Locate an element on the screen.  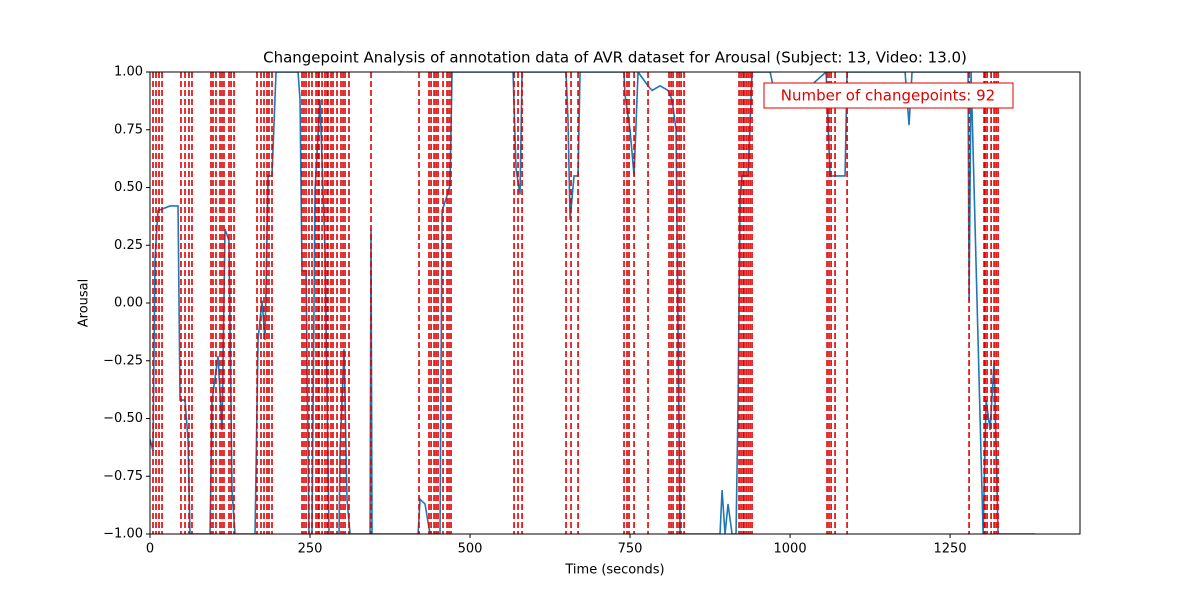
annotation-box is located at coordinates (888, 95).